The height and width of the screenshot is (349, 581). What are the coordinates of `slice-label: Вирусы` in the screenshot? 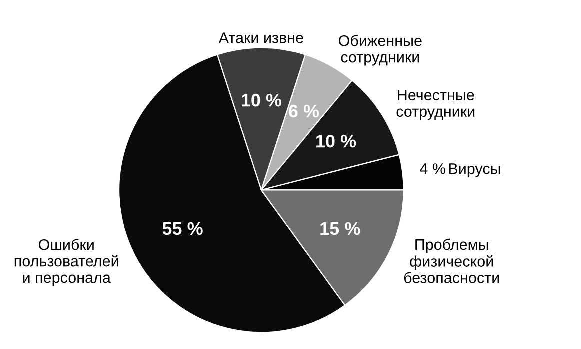 It's located at (474, 171).